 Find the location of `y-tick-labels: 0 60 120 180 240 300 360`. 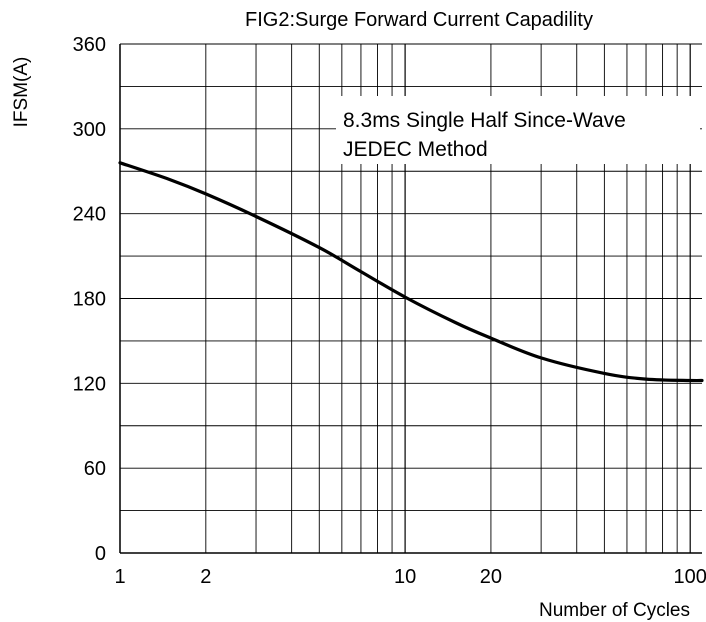

y-tick-labels: 0 60 120 180 240 300 360 is located at coordinates (89, 299).